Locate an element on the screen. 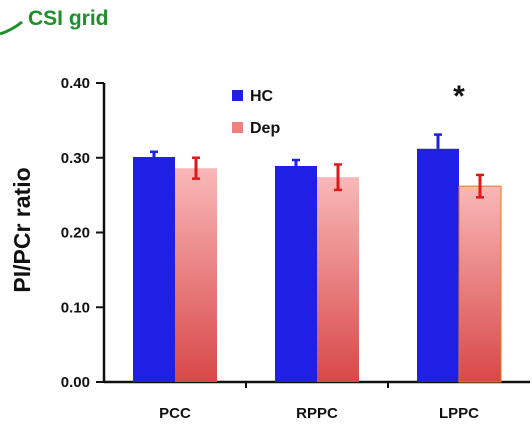  bar-dep-pcc is located at coordinates (196, 275).